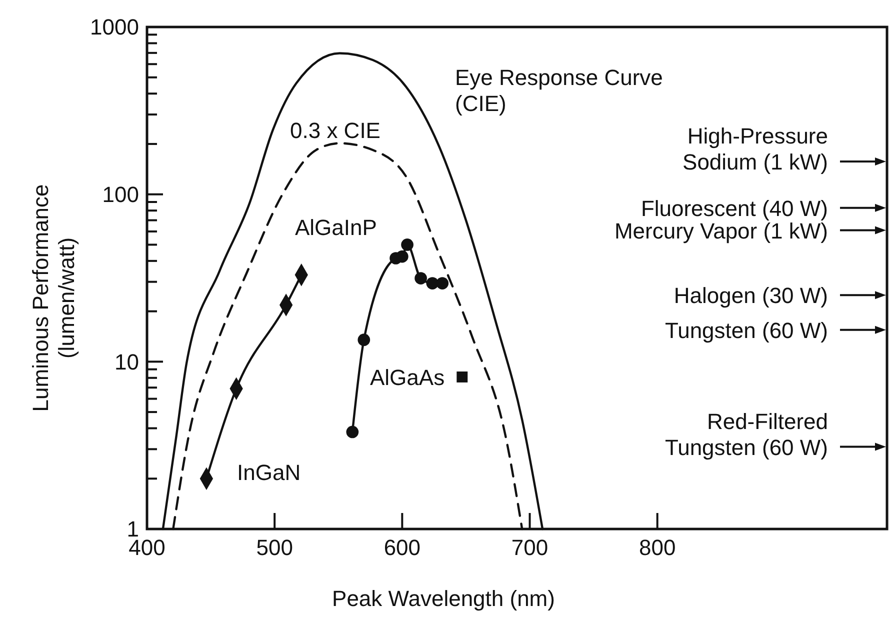 The height and width of the screenshot is (620, 889). I want to click on ref-line-label: Fluorescent (40 W), so click(734, 208).